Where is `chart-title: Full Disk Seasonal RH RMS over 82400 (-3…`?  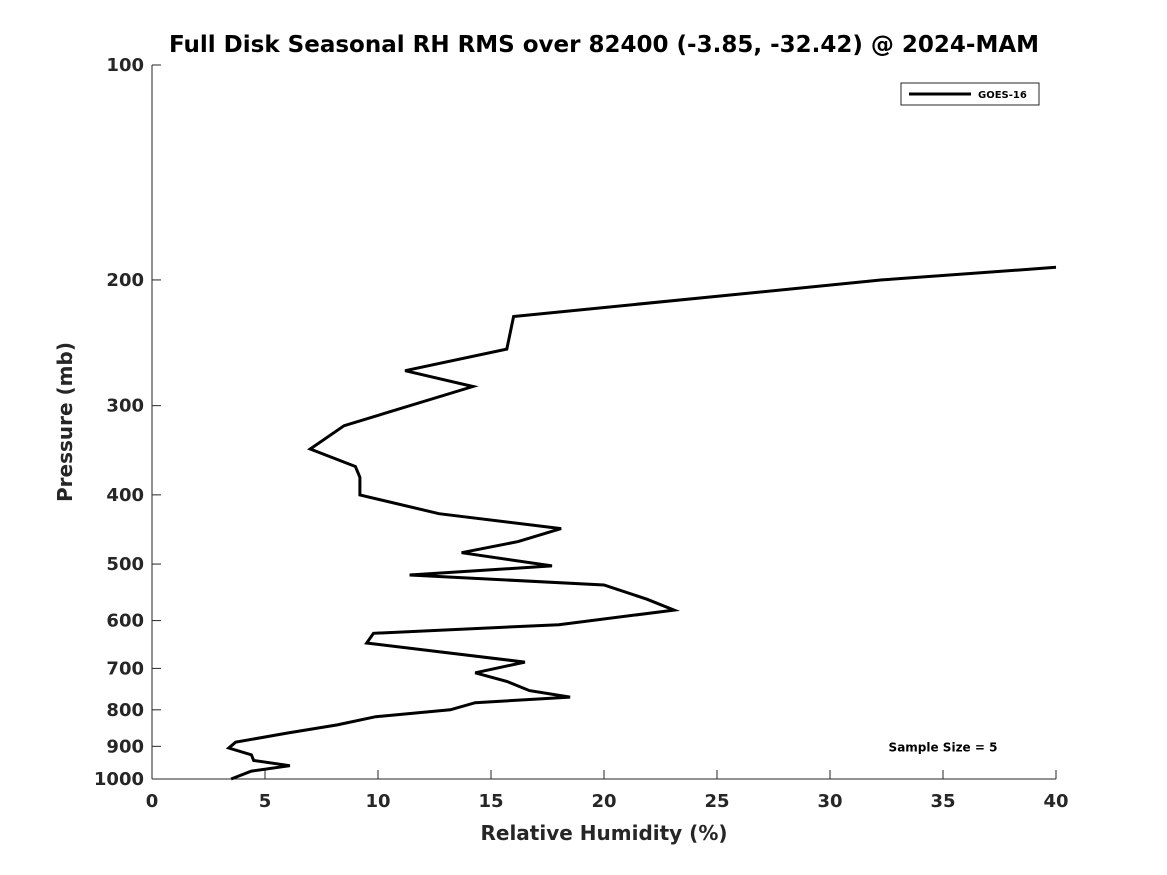
chart-title: Full Disk Seasonal RH RMS over 82400 (-3… is located at coordinates (604, 45).